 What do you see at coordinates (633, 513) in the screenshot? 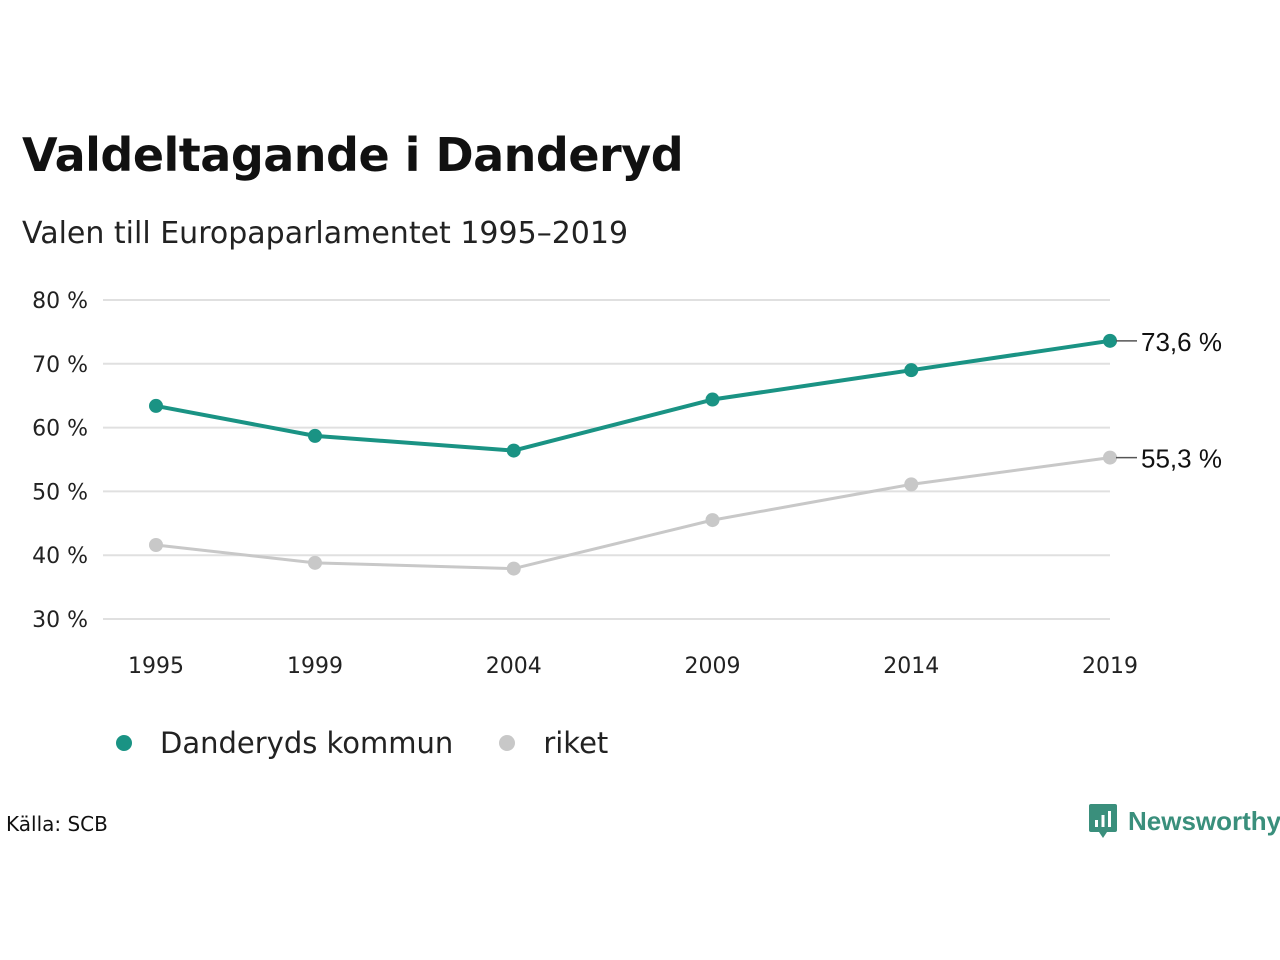
I see `series-line-riket` at bounding box center [633, 513].